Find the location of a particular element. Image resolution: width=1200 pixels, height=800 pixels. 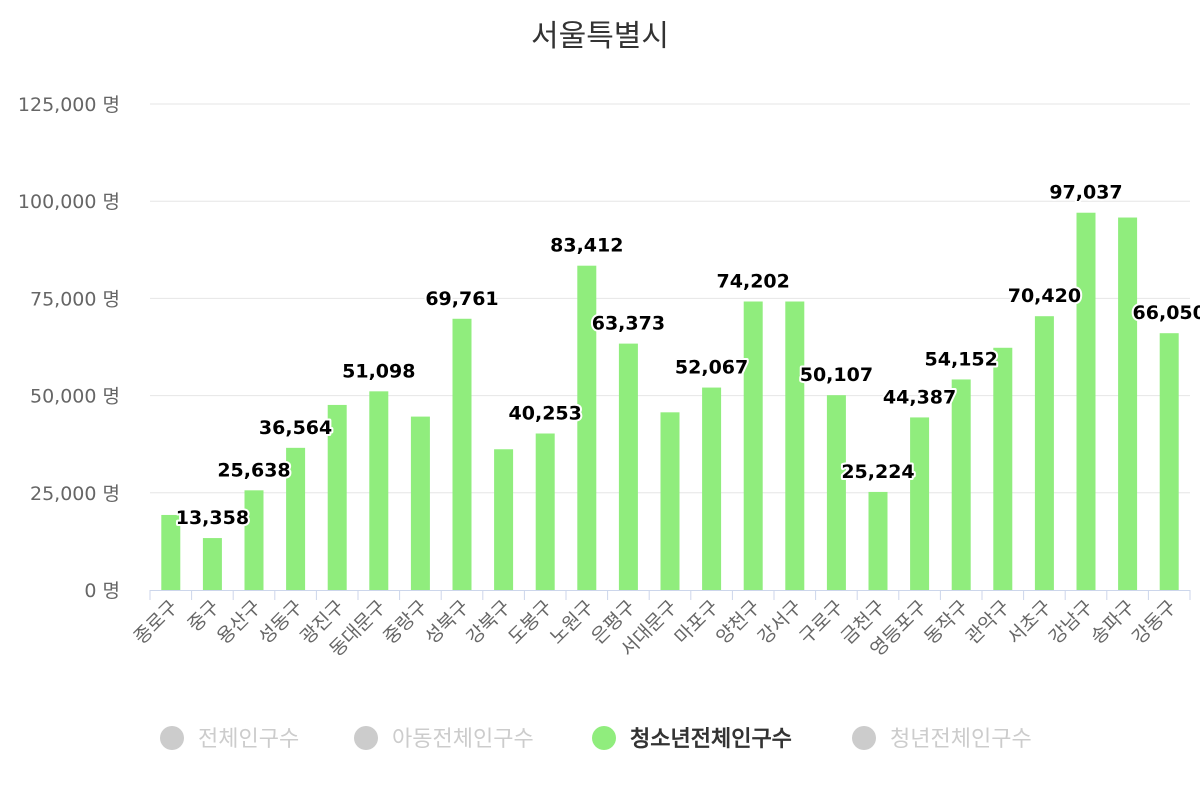

data-label: 83,412 is located at coordinates (586, 246).